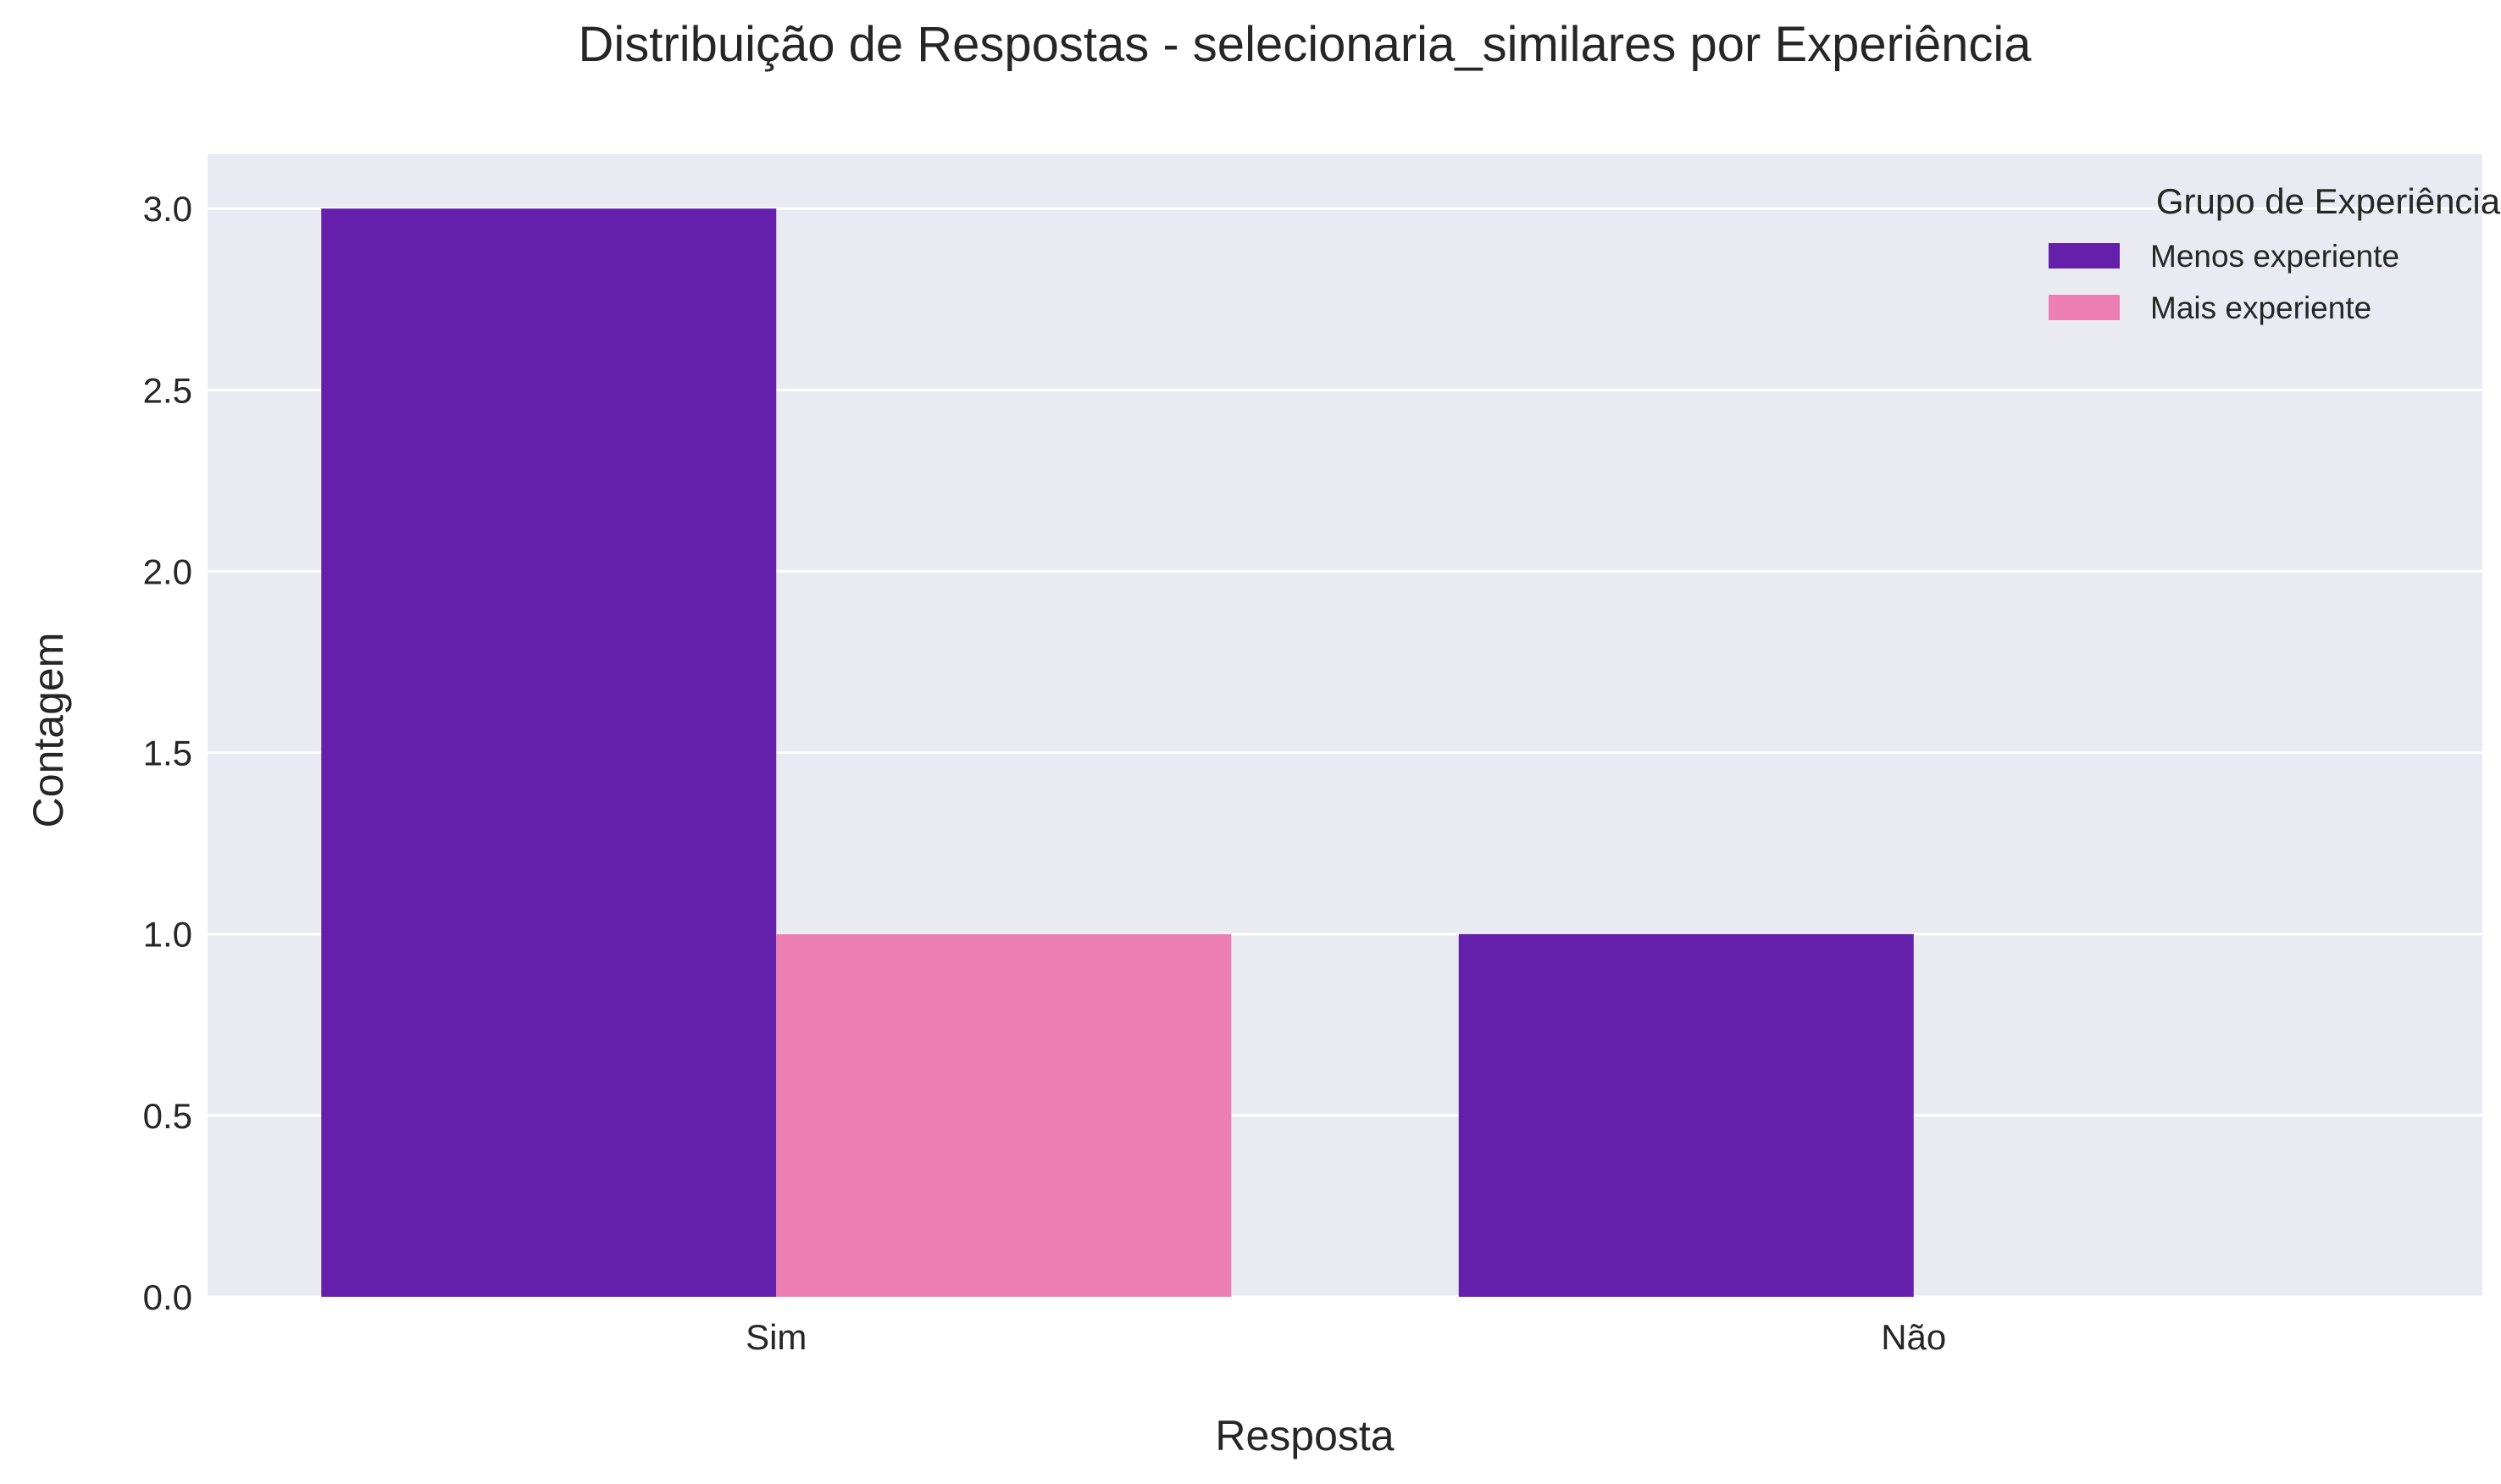 The height and width of the screenshot is (1484, 2501). I want to click on x-axis-ticks: Sim Não, so click(1346, 1337).